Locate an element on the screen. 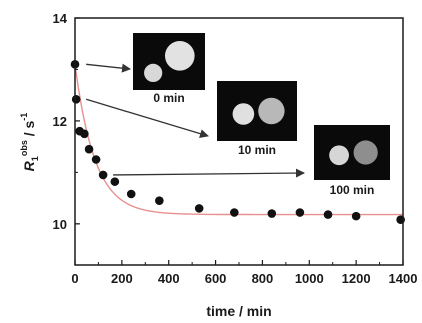  x-tick-label: 1200 is located at coordinates (356, 278).